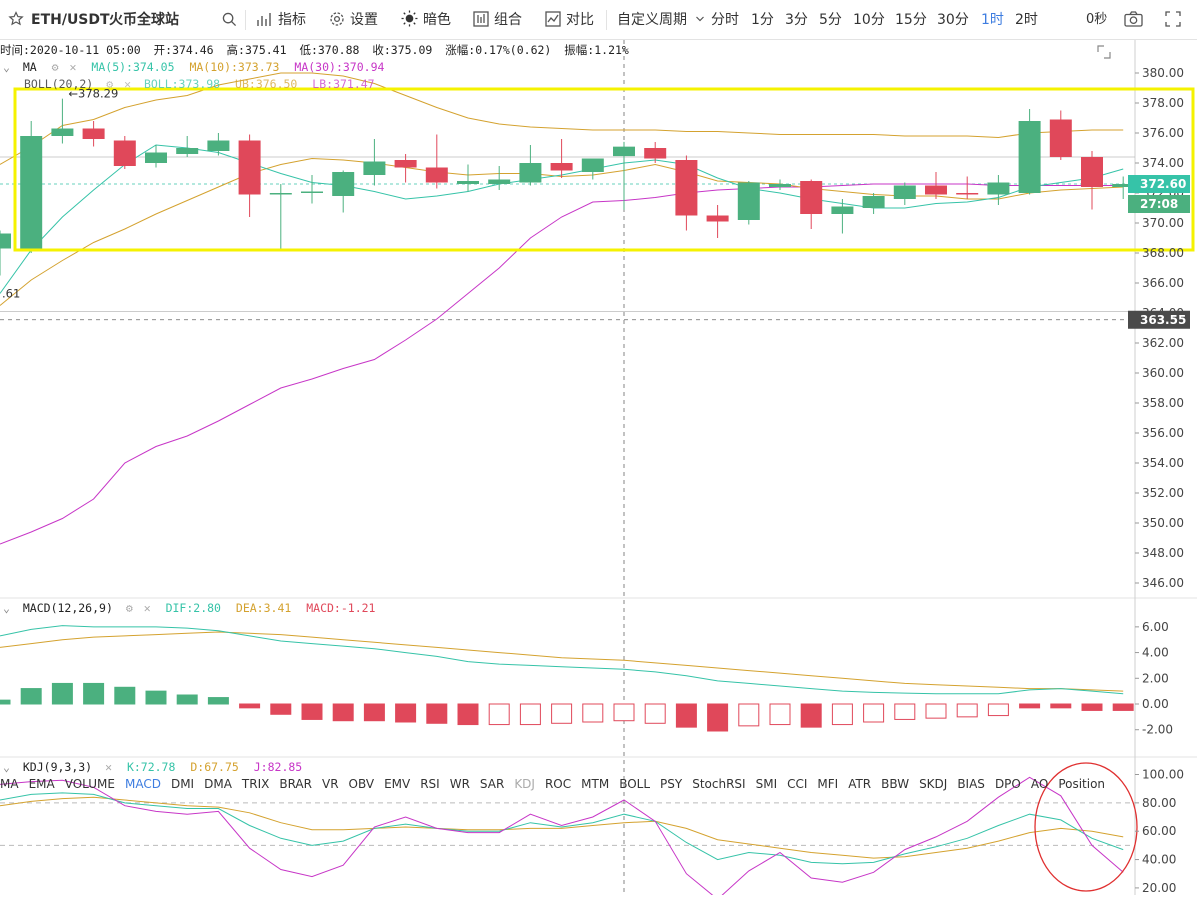  I want to click on countdown-tag: 27:08, so click(1159, 204).